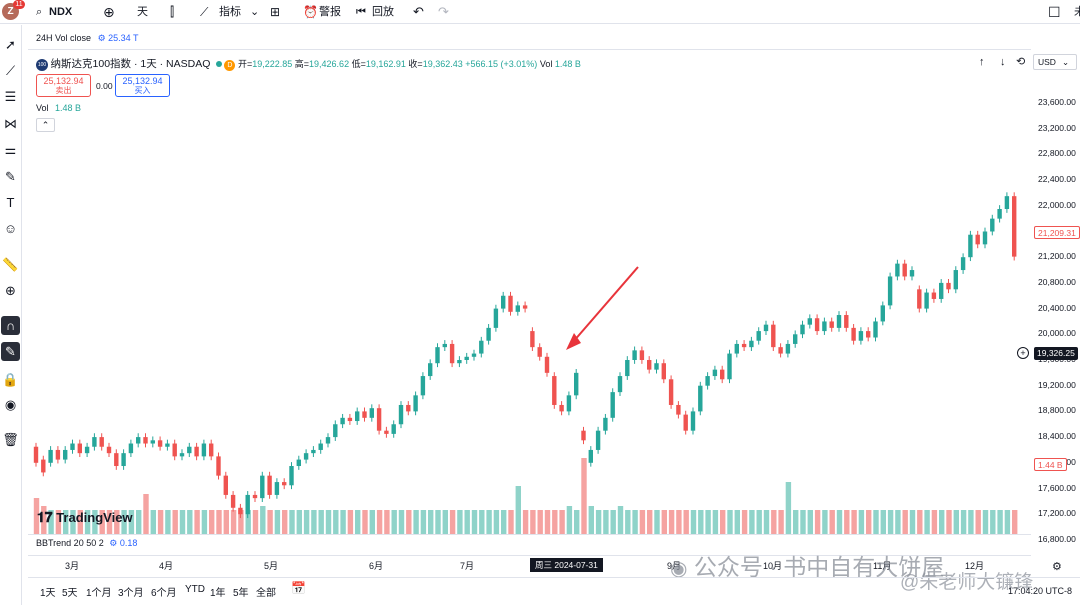 The image size is (1080, 605). Describe the element at coordinates (383, 12) in the screenshot. I see `replay-button: 回放` at that location.